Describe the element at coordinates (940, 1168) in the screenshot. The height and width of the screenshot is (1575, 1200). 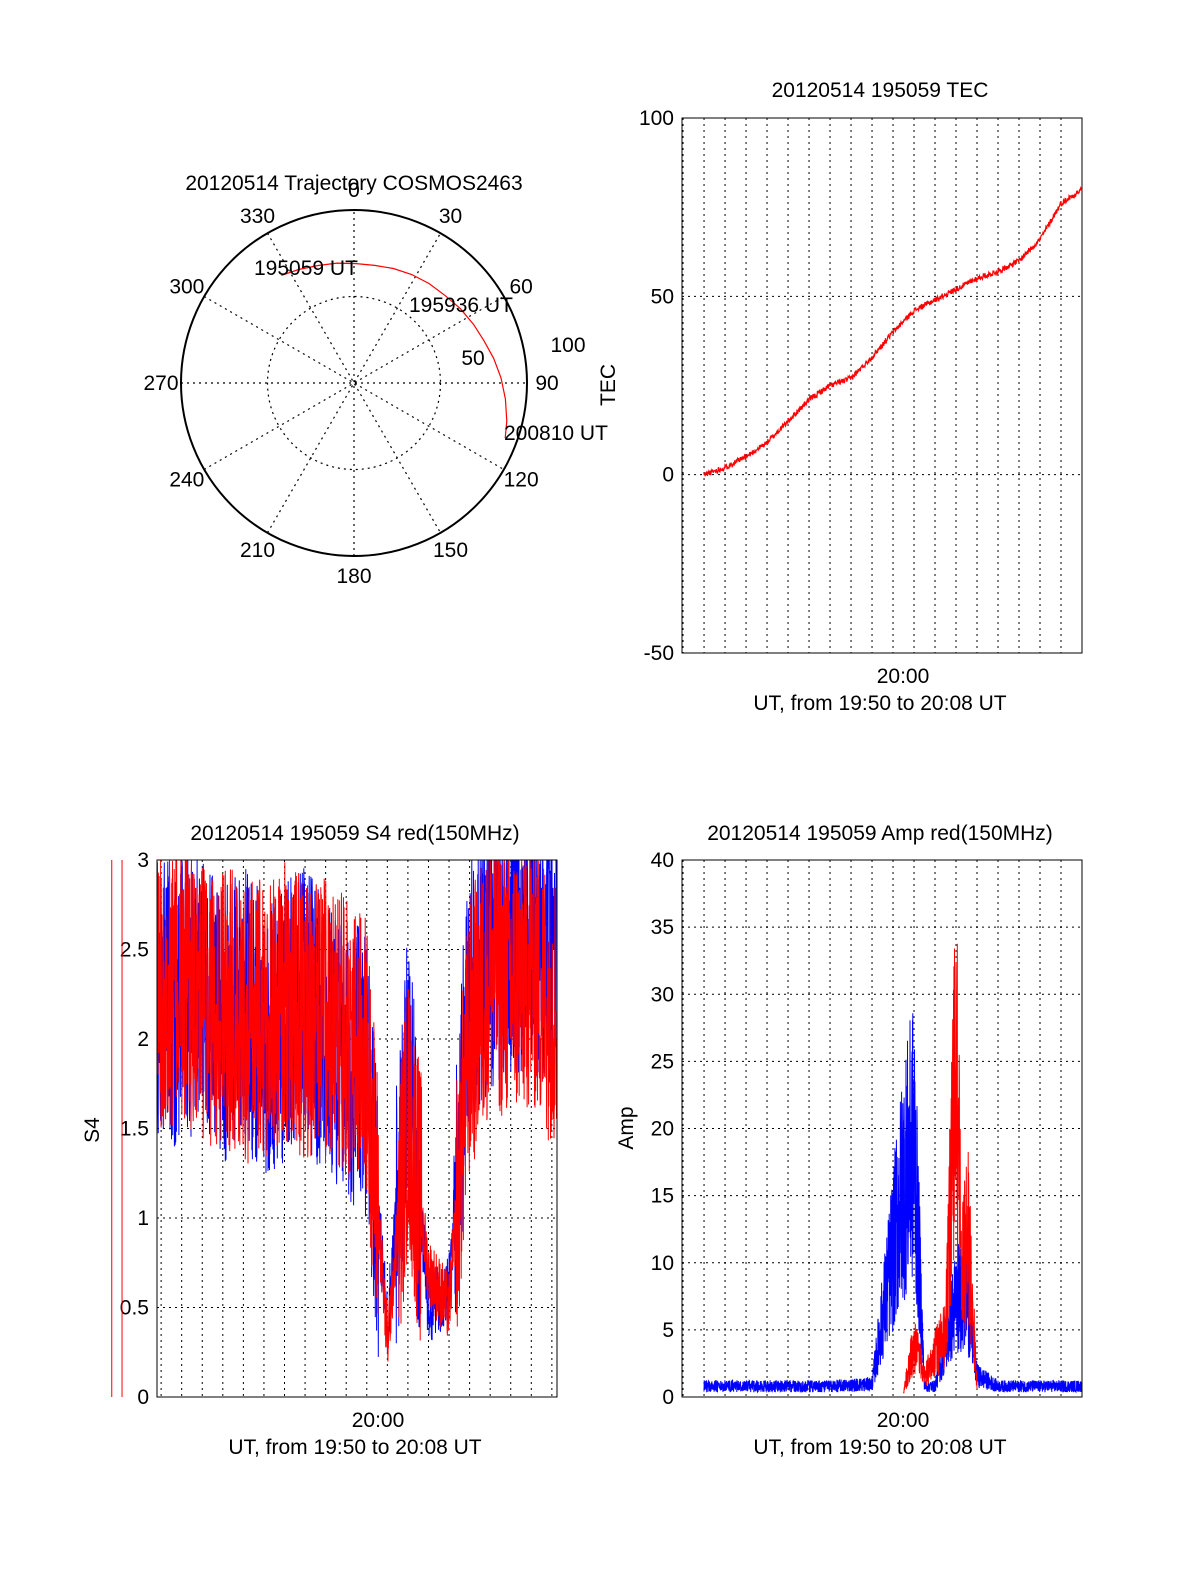
I see `amp-red-series` at that location.